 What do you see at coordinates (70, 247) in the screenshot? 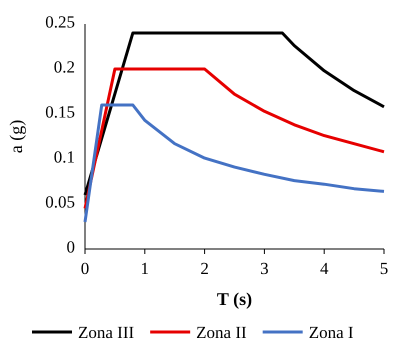
I see `y-tick-label: 0` at bounding box center [70, 247].